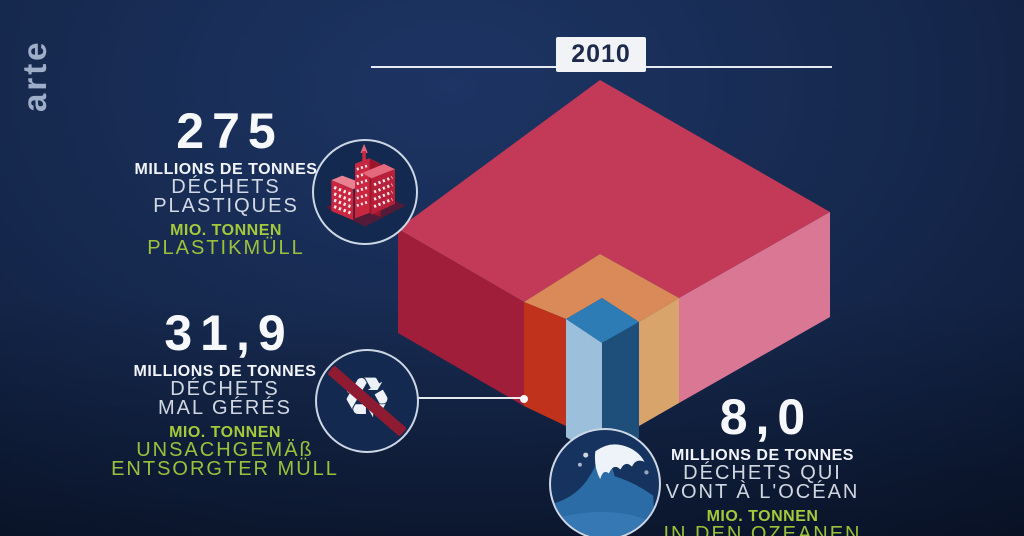 The image size is (1024, 536). What do you see at coordinates (524, 399) in the screenshot?
I see `connector-dot` at bounding box center [524, 399].